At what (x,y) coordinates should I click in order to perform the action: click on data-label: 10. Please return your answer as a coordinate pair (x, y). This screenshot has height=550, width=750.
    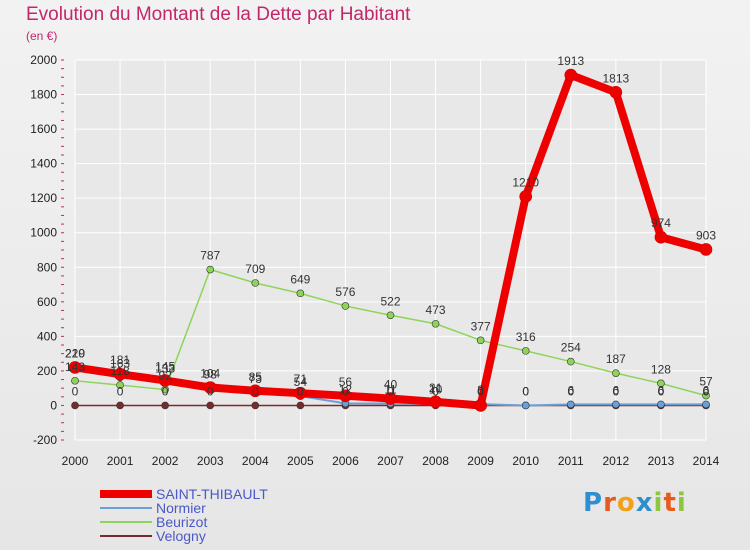
    Looking at the image, I should click on (436, 390).